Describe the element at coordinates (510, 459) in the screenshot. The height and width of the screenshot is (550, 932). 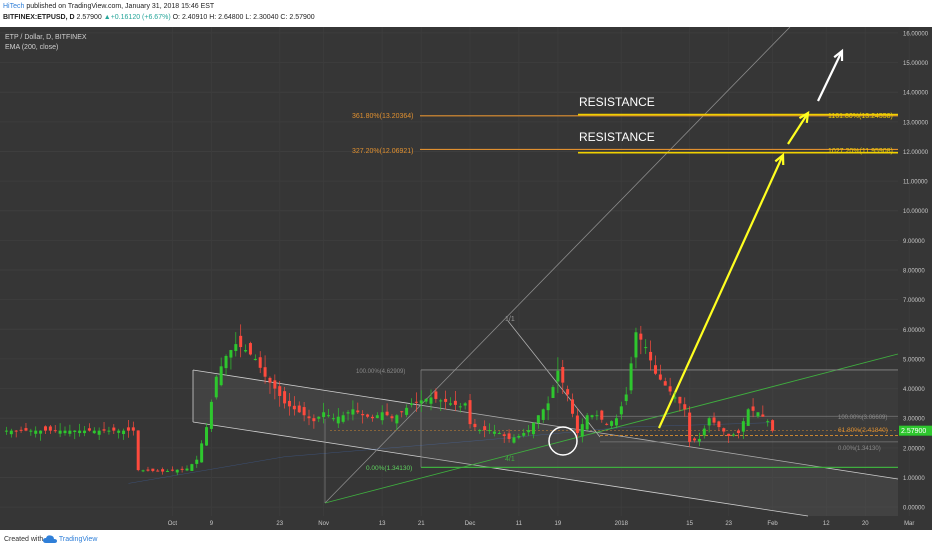
I see `gann-label-4x1: 4/1` at that location.